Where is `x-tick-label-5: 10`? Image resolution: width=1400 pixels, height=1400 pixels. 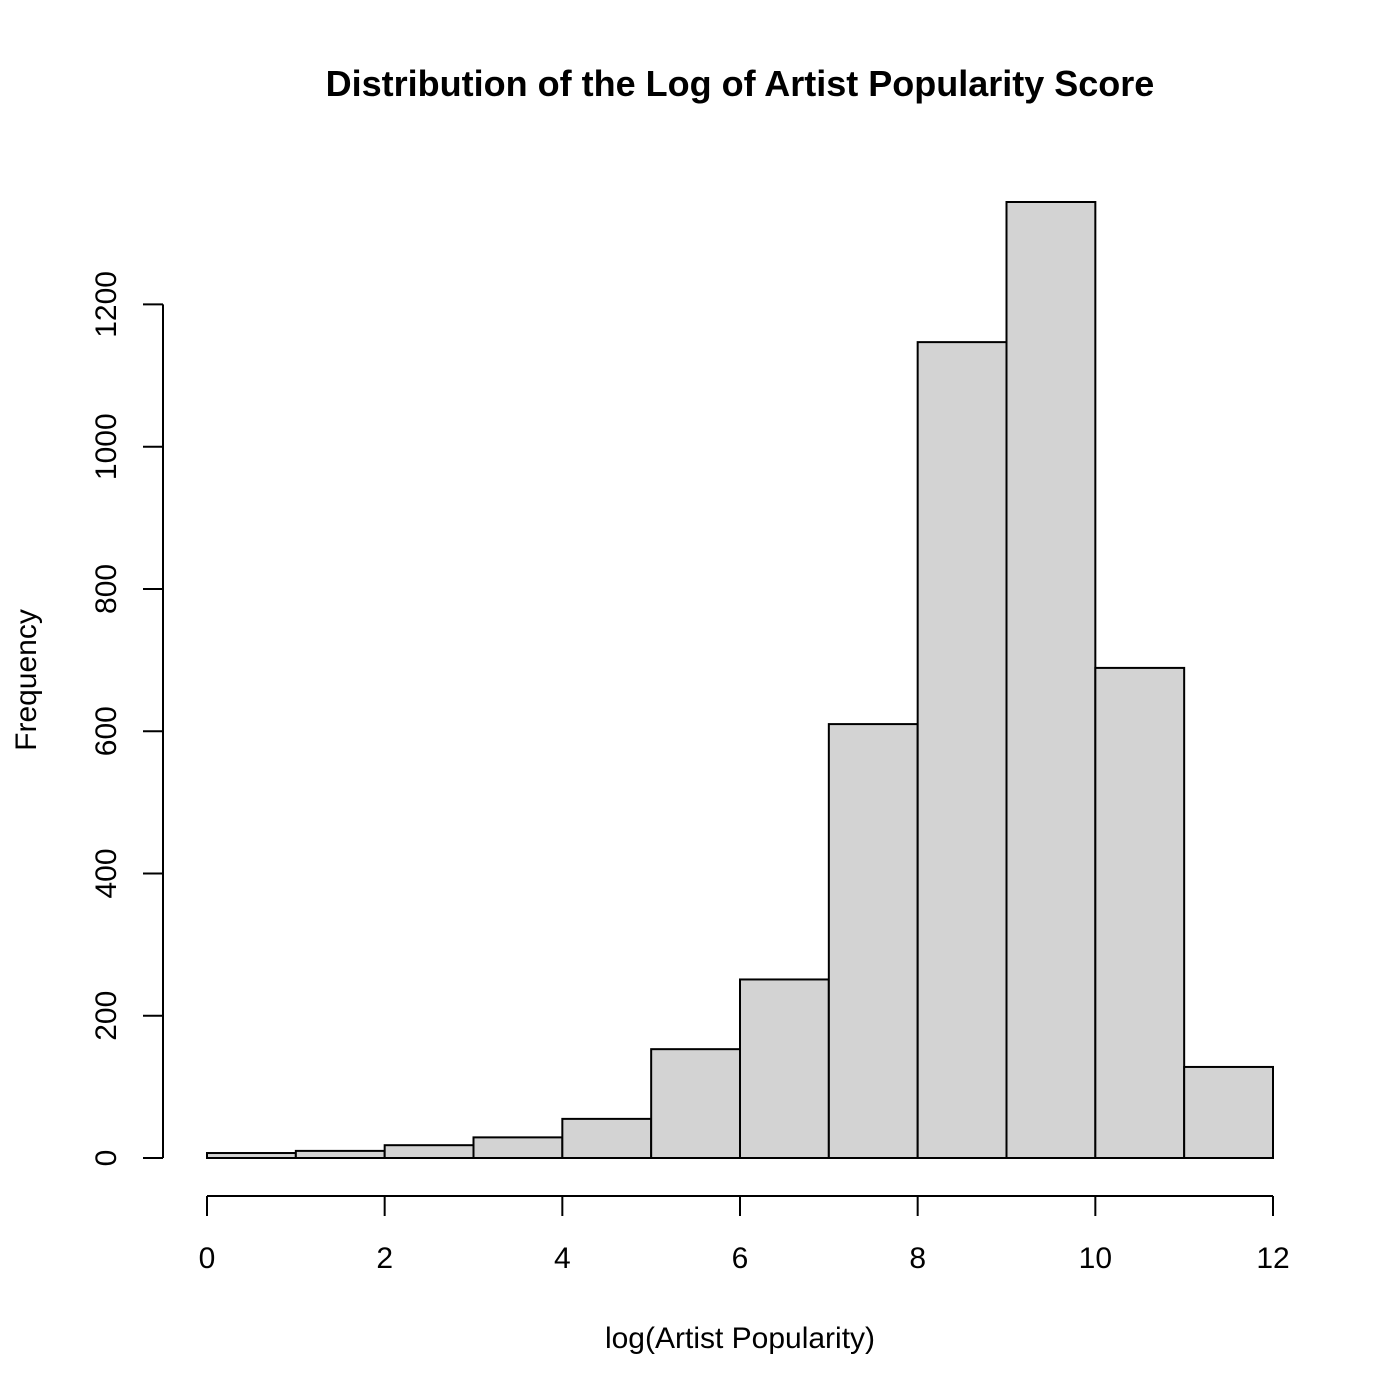
x-tick-label-5: 10 is located at coordinates (1095, 1258).